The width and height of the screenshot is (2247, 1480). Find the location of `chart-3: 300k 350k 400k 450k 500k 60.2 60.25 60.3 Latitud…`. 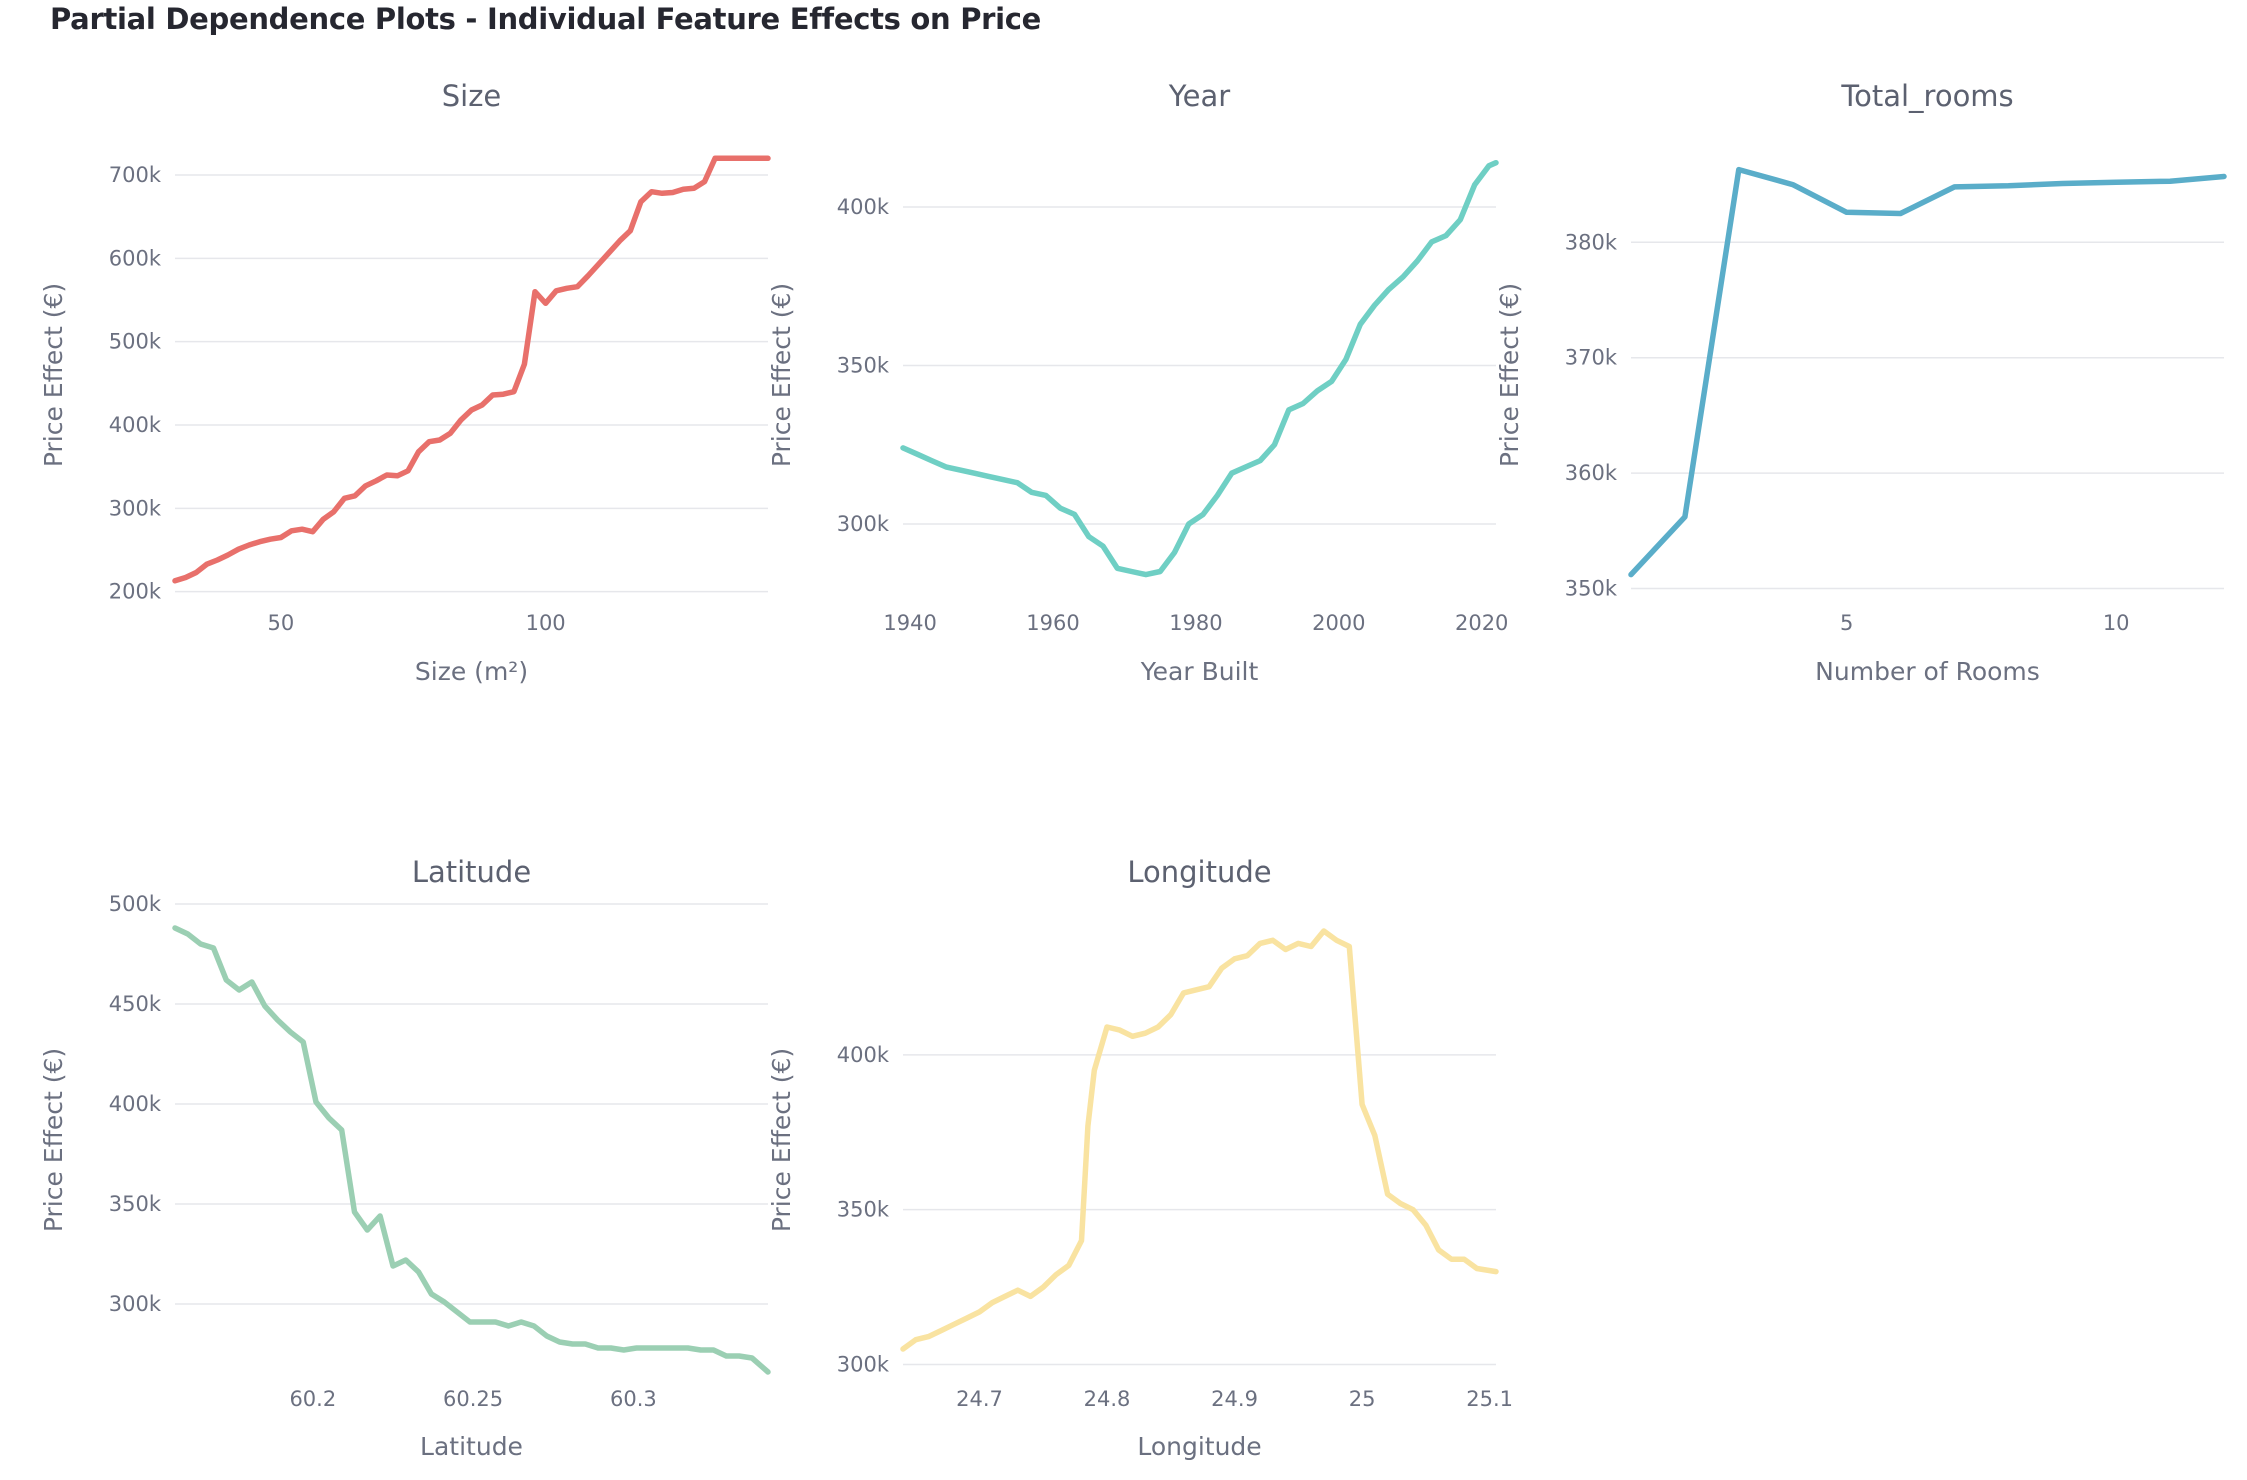

chart-3: 300k 350k 400k 450k 500k 60.2 60.25 60.3 Latitud… is located at coordinates (405, 1158).